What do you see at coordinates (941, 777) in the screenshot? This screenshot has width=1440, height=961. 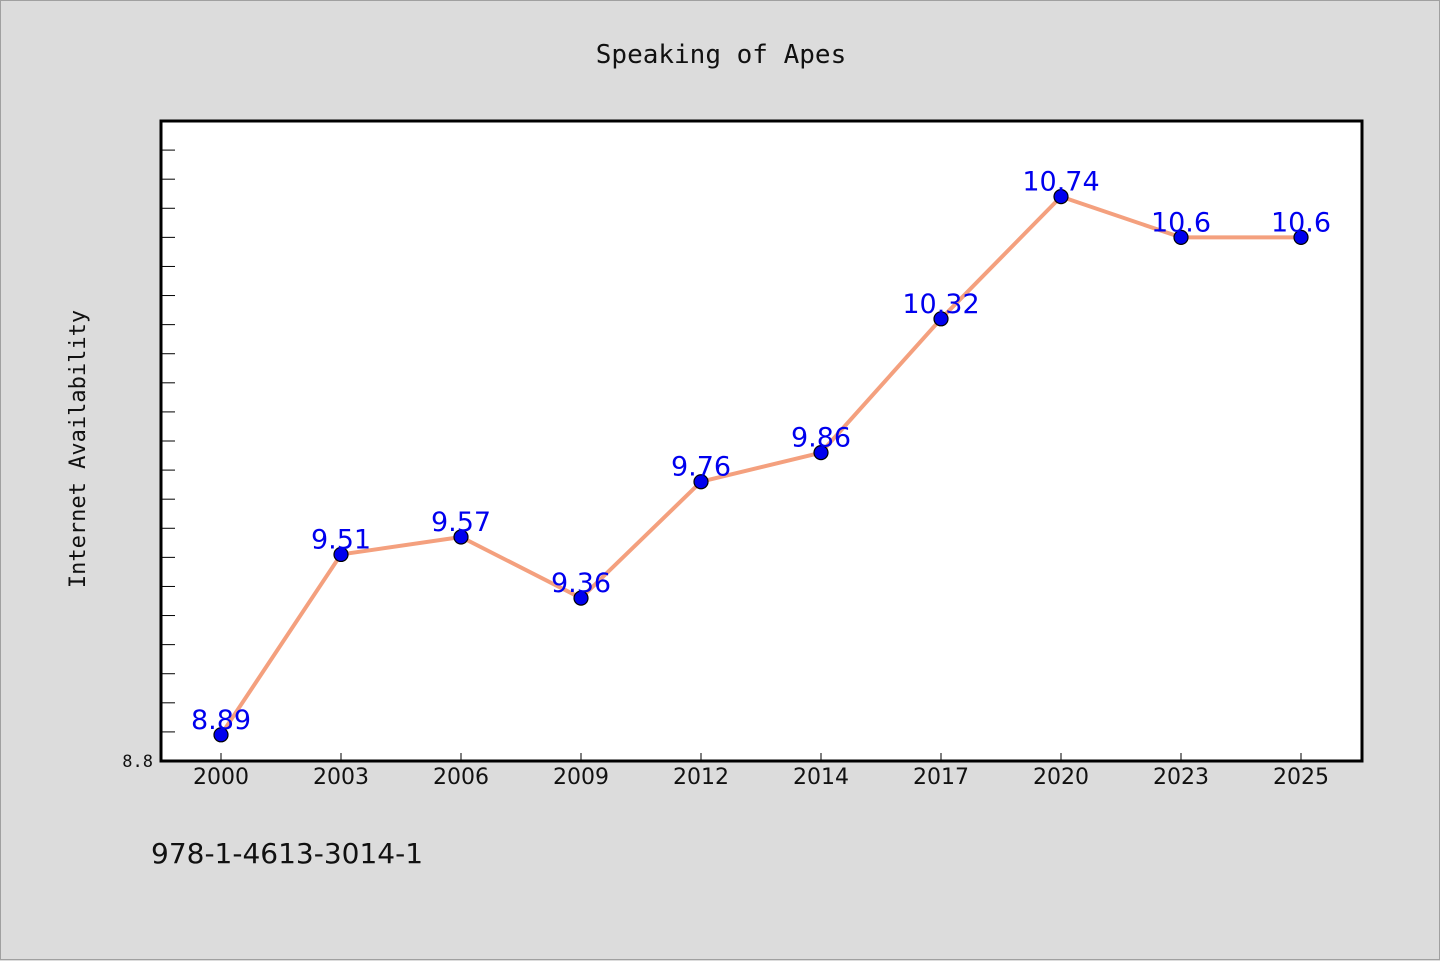 I see `x-tick-label: 2017` at bounding box center [941, 777].